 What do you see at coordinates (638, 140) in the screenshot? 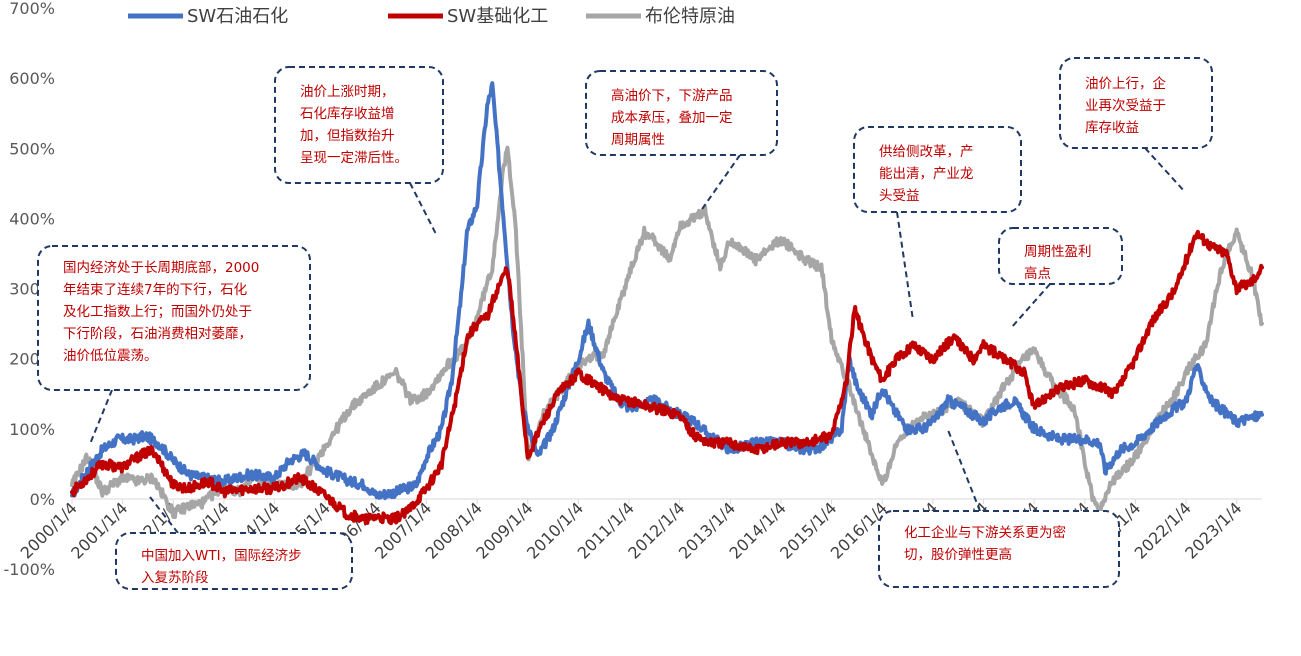
I see `callout-text: 周期属性` at bounding box center [638, 140].